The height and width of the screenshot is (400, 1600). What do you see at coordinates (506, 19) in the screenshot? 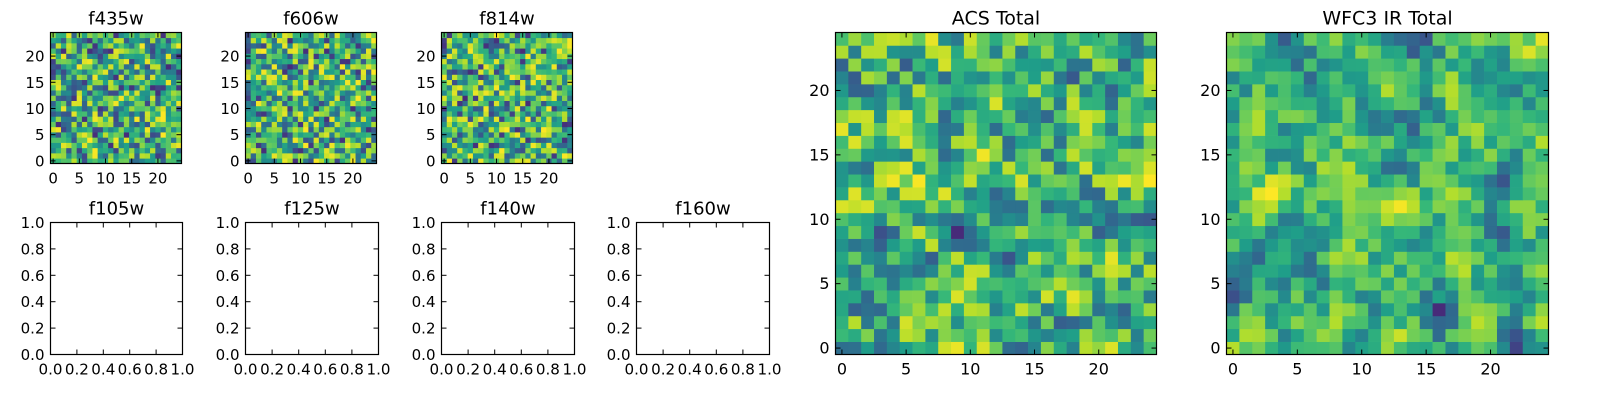
I see `panel-title: f814w` at bounding box center [506, 19].